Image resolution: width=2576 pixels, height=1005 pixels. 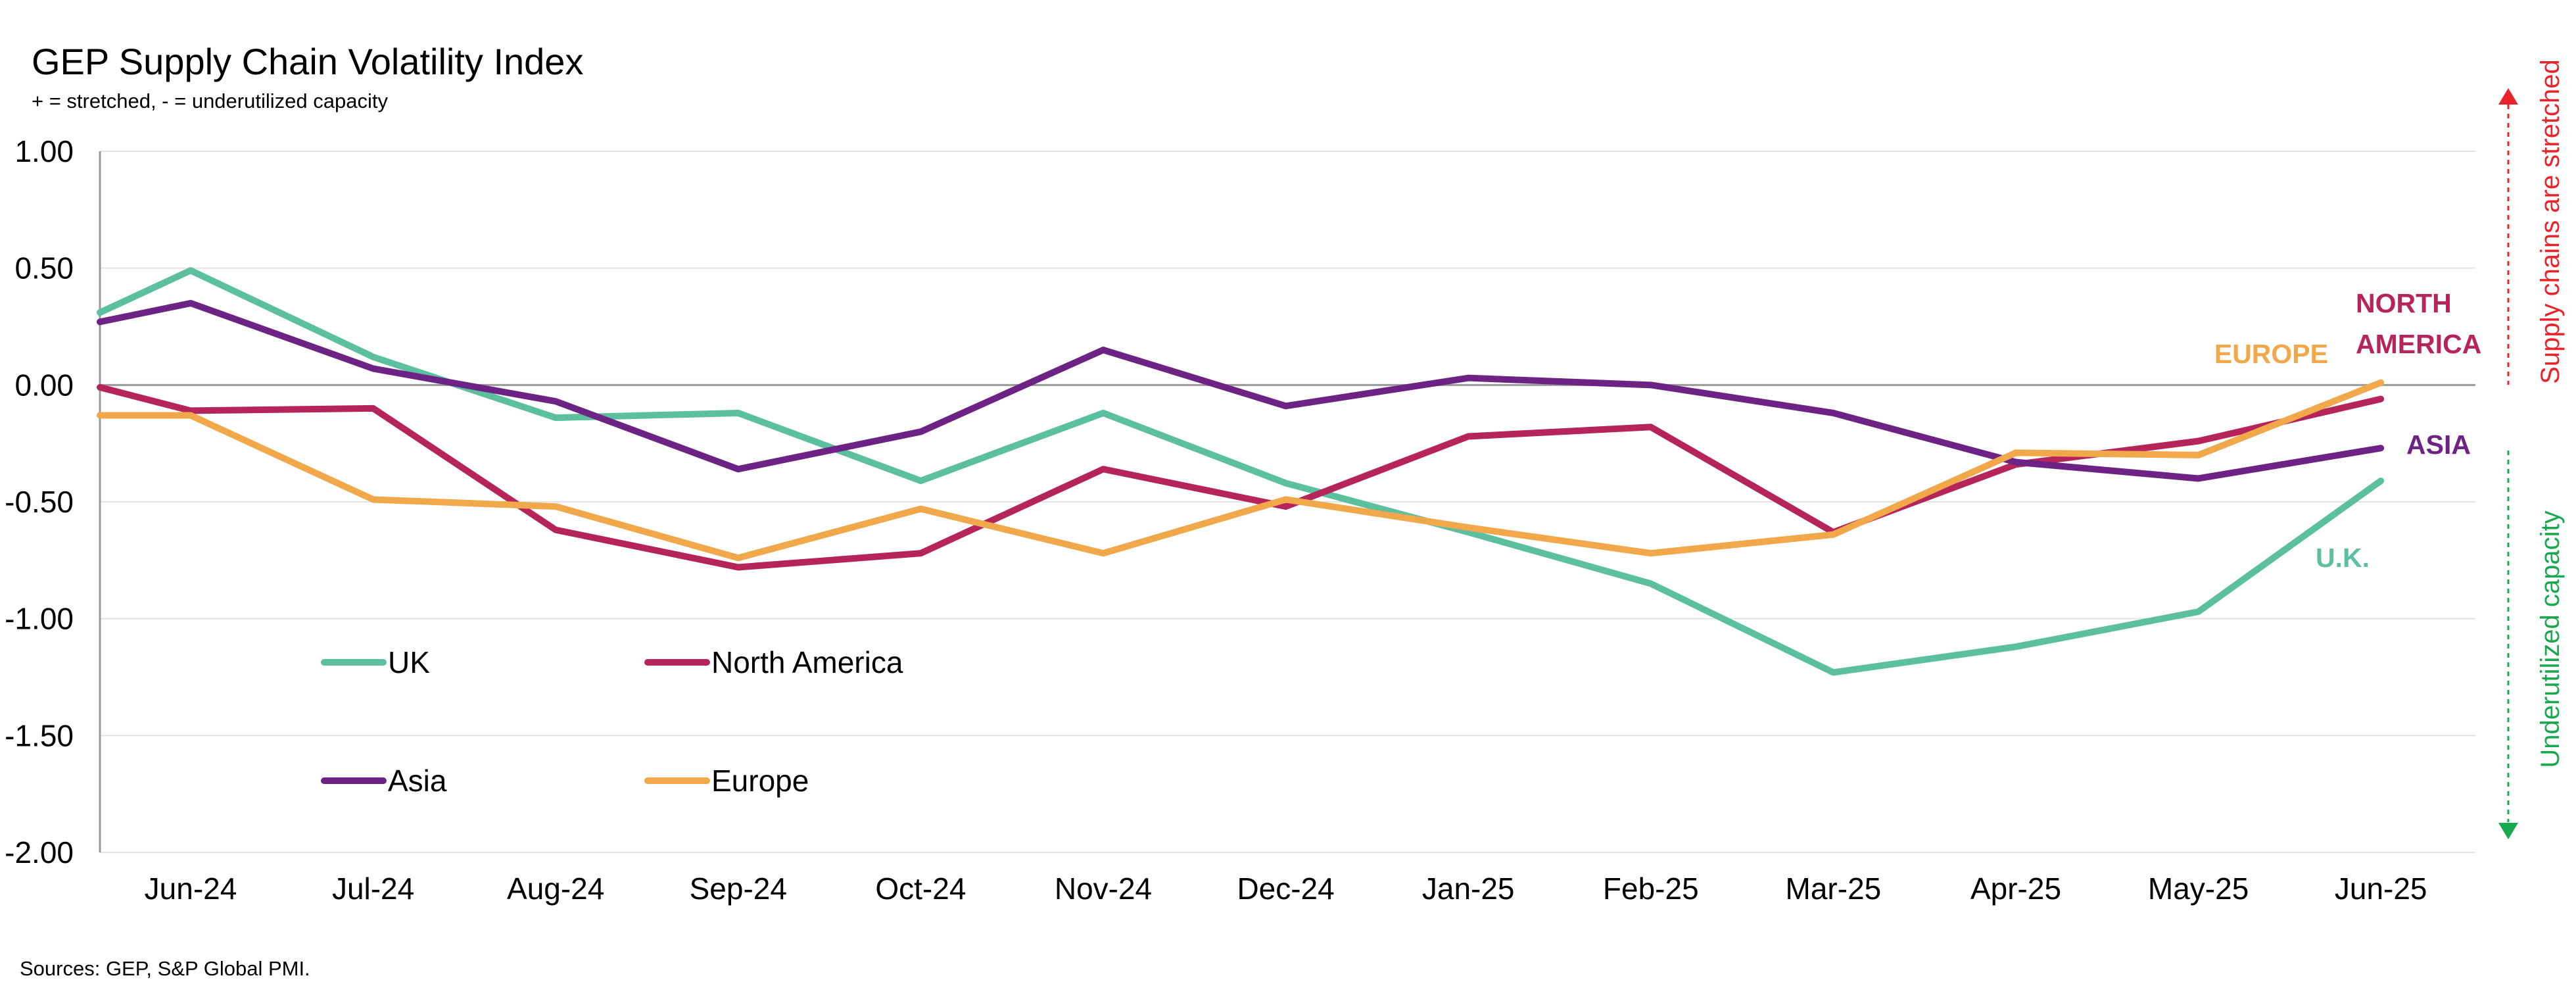 What do you see at coordinates (40, 619) in the screenshot?
I see `y-tick-label: -1.00` at bounding box center [40, 619].